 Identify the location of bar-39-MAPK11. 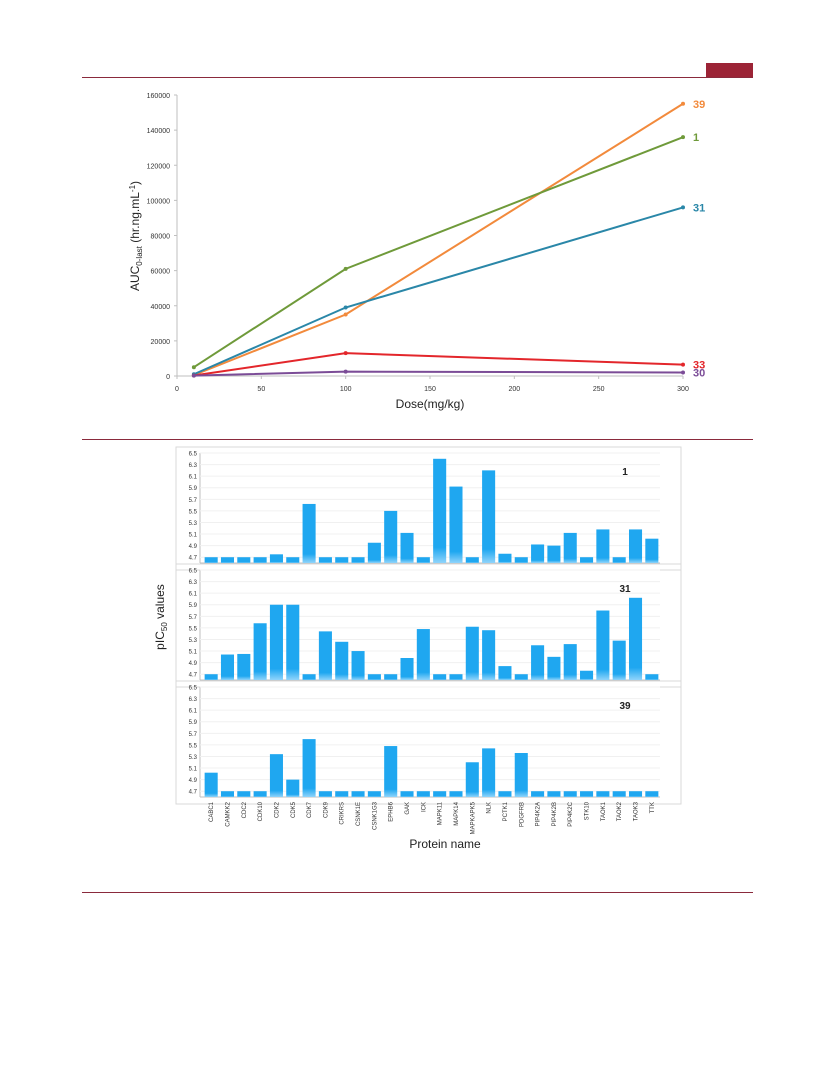
(440, 794).